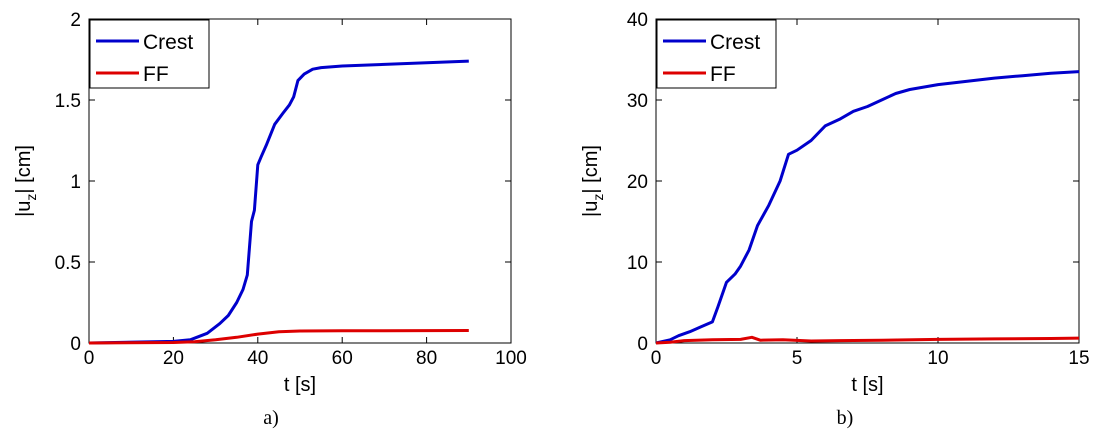  Describe the element at coordinates (75, 20) in the screenshot. I see `y-tick-label: 2` at that location.